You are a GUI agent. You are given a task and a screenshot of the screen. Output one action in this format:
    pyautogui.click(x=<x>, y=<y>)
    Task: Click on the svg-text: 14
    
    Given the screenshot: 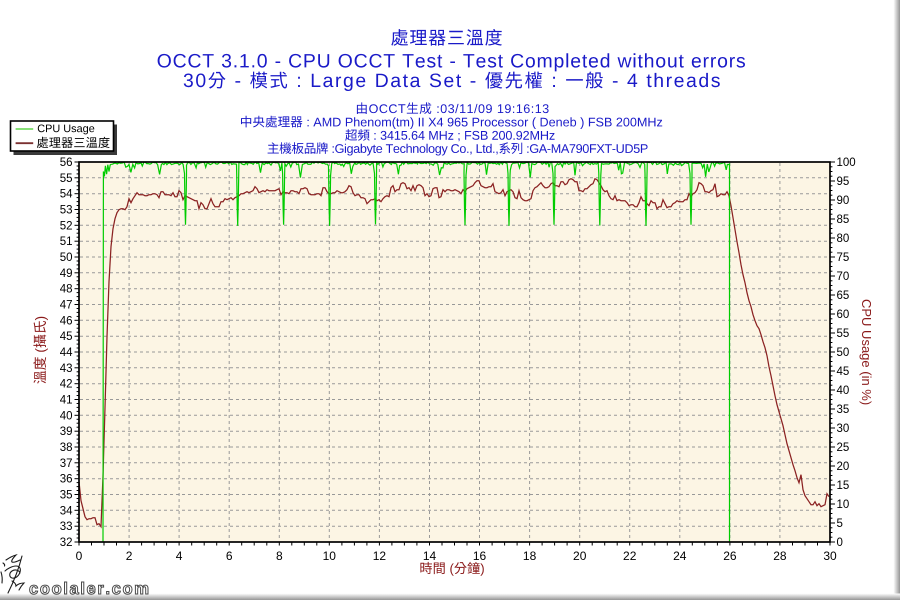 What is the action you would take?
    pyautogui.click(x=430, y=556)
    